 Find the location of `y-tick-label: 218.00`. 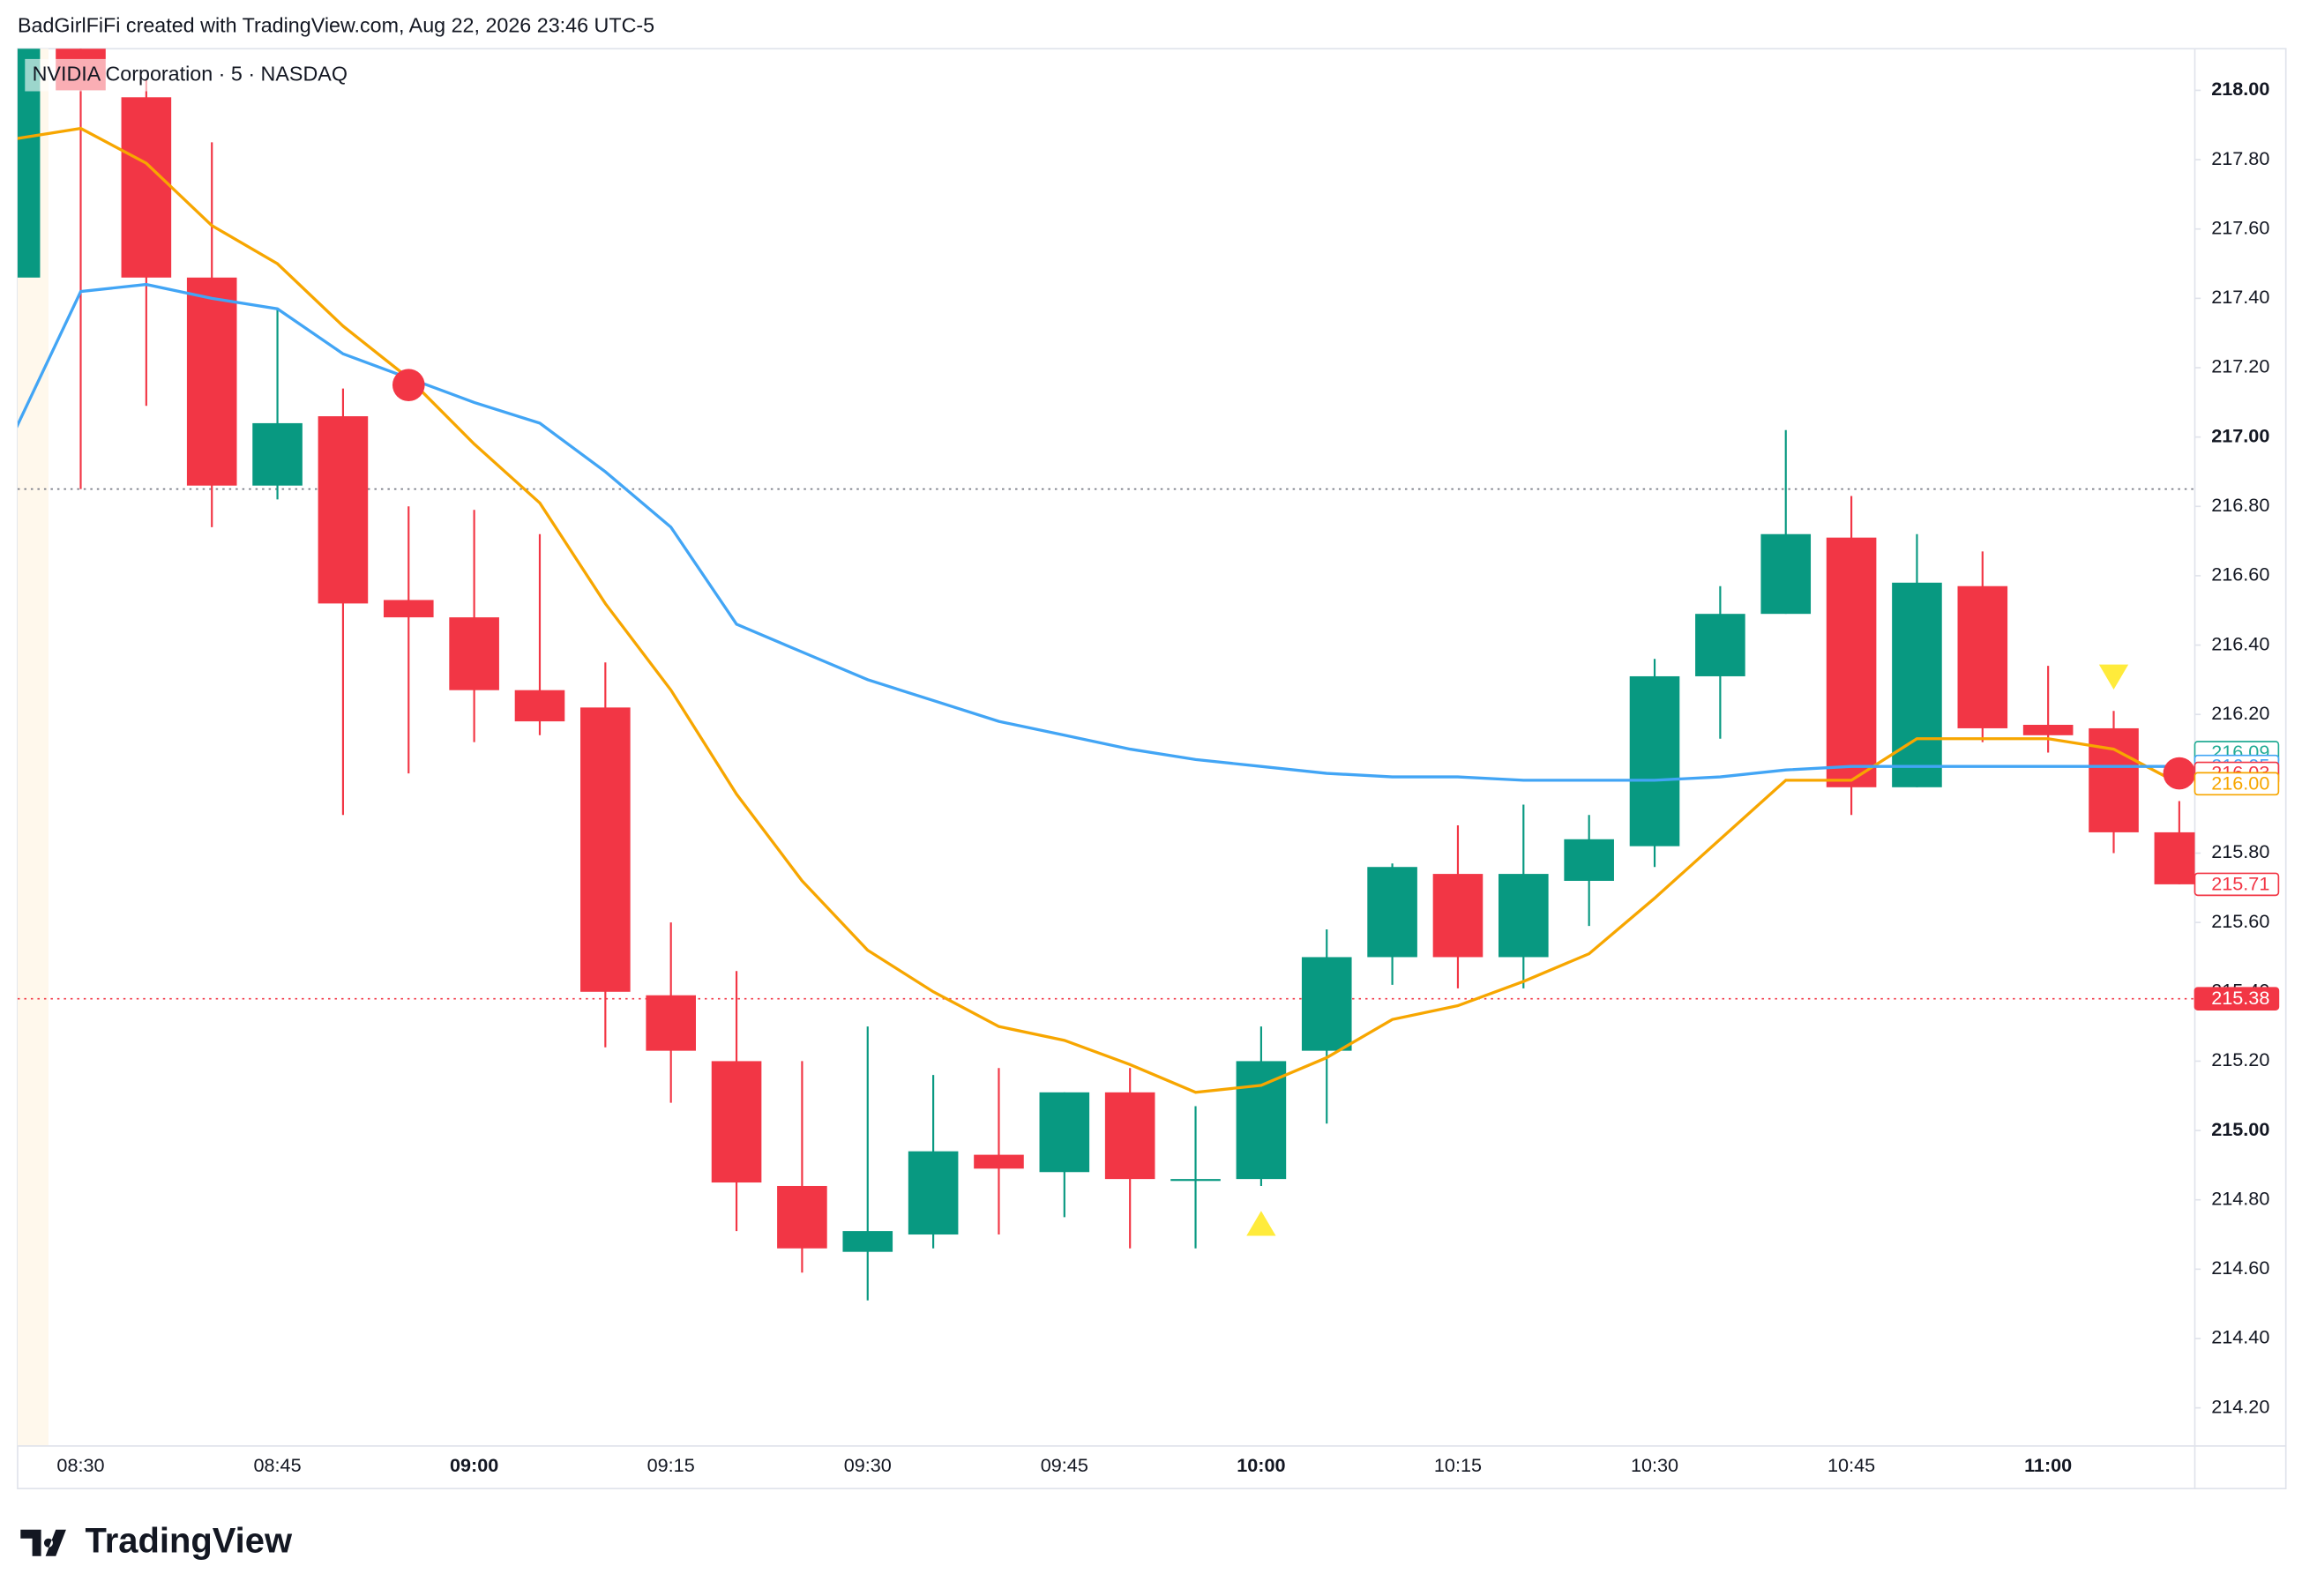

y-tick-label: 218.00 is located at coordinates (2240, 89).